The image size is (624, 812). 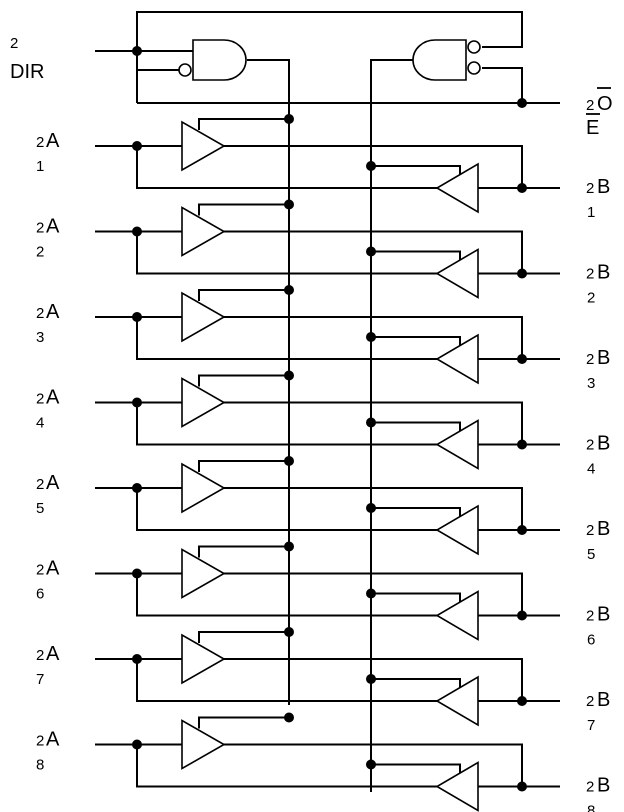 What do you see at coordinates (371, 508) in the screenshot?
I see `enable-b5-dot` at bounding box center [371, 508].